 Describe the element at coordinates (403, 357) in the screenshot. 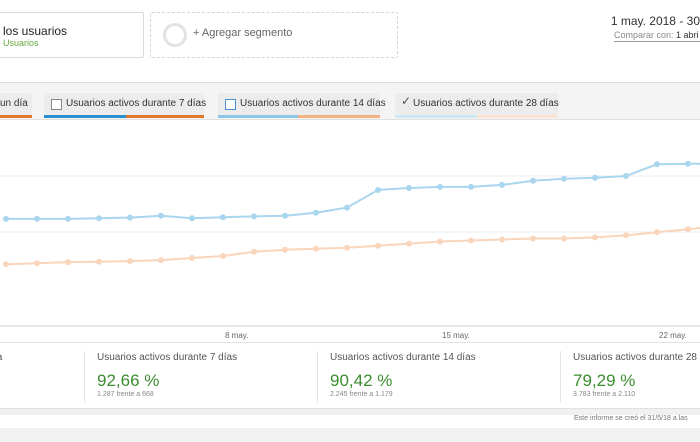

I see `metric-title: Usuarios activos durante 14 días` at that location.